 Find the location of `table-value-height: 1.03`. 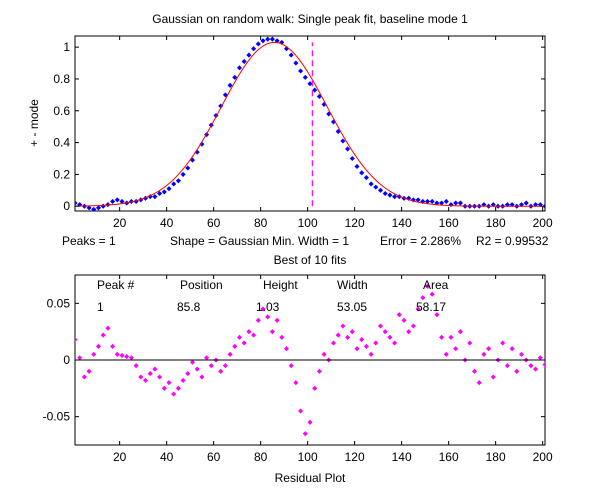

table-value-height: 1.03 is located at coordinates (268, 307).